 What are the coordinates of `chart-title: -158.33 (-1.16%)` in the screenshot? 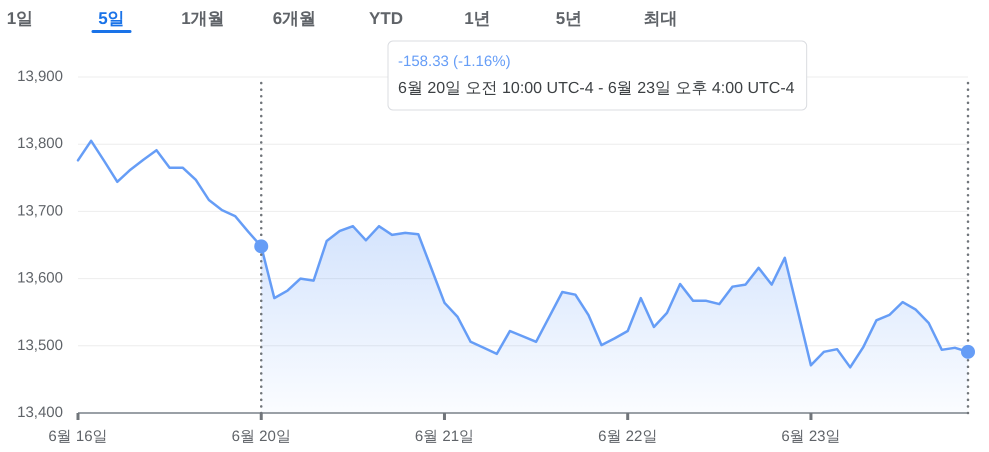 It's located at (454, 61).